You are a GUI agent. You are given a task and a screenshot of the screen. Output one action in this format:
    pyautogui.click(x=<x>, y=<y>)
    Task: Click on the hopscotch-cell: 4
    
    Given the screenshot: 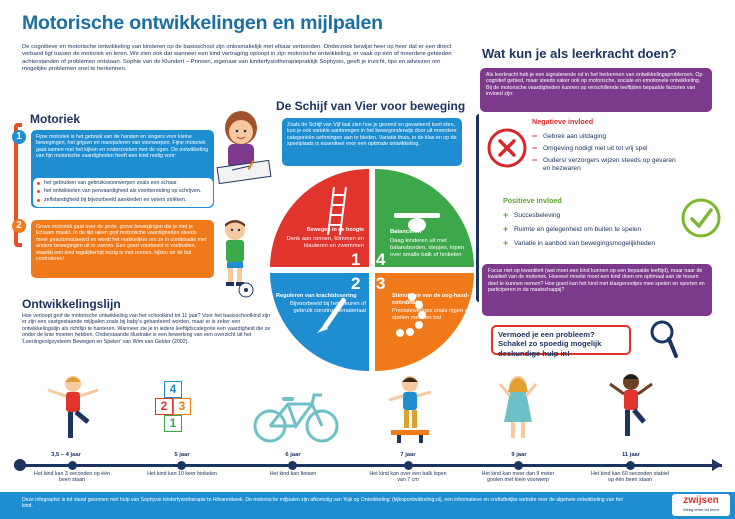 What is the action you would take?
    pyautogui.click(x=173, y=389)
    